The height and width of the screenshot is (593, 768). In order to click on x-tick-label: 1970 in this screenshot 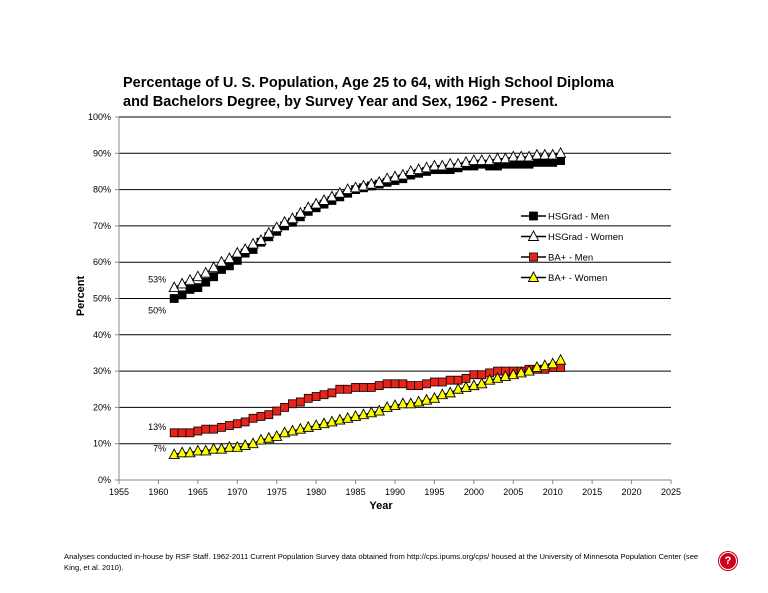, I will do `click(237, 492)`.